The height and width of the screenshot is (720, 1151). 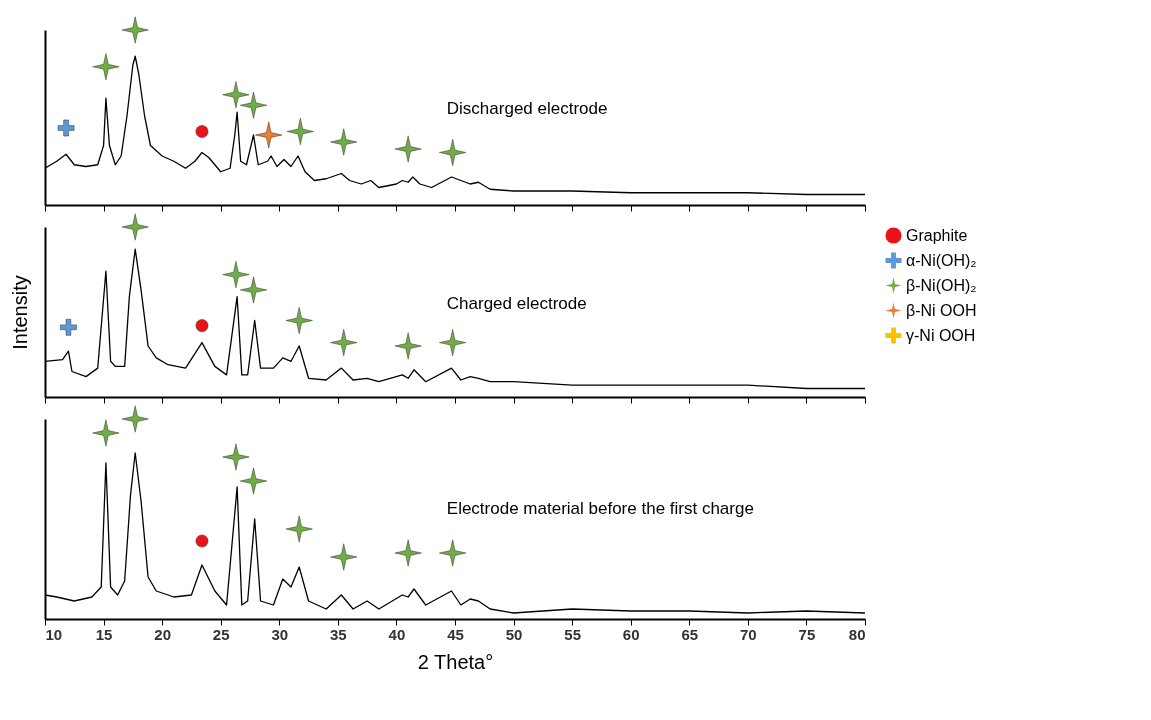 What do you see at coordinates (527, 108) in the screenshot?
I see `annotation: Discharged electrode` at bounding box center [527, 108].